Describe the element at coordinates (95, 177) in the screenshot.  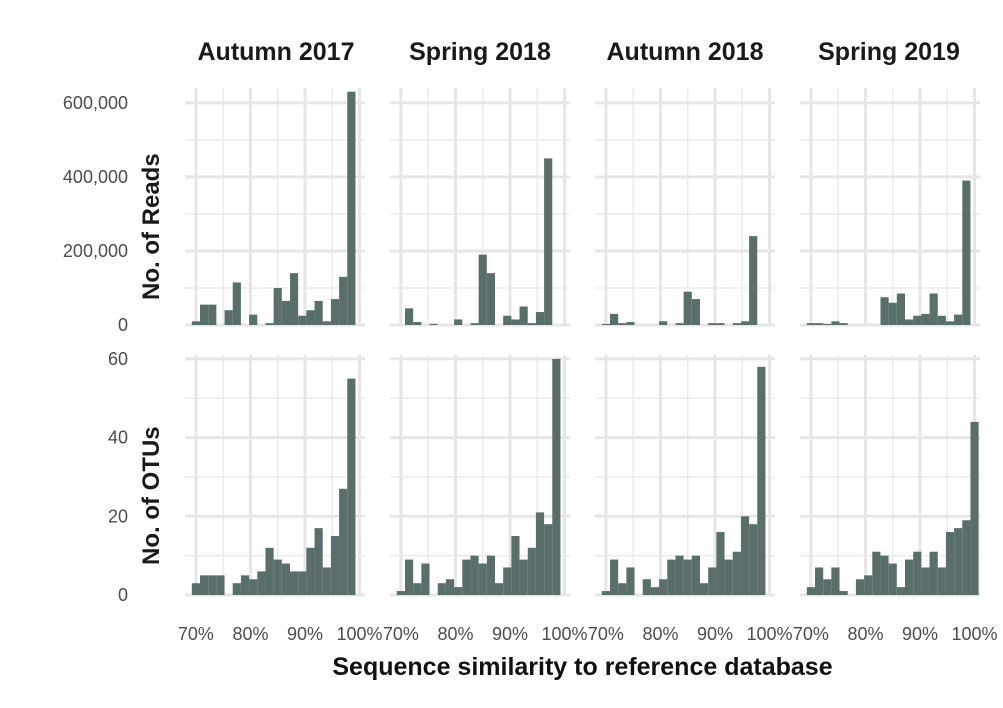
I see `y-tick-label-reads-400000: 400,000` at that location.